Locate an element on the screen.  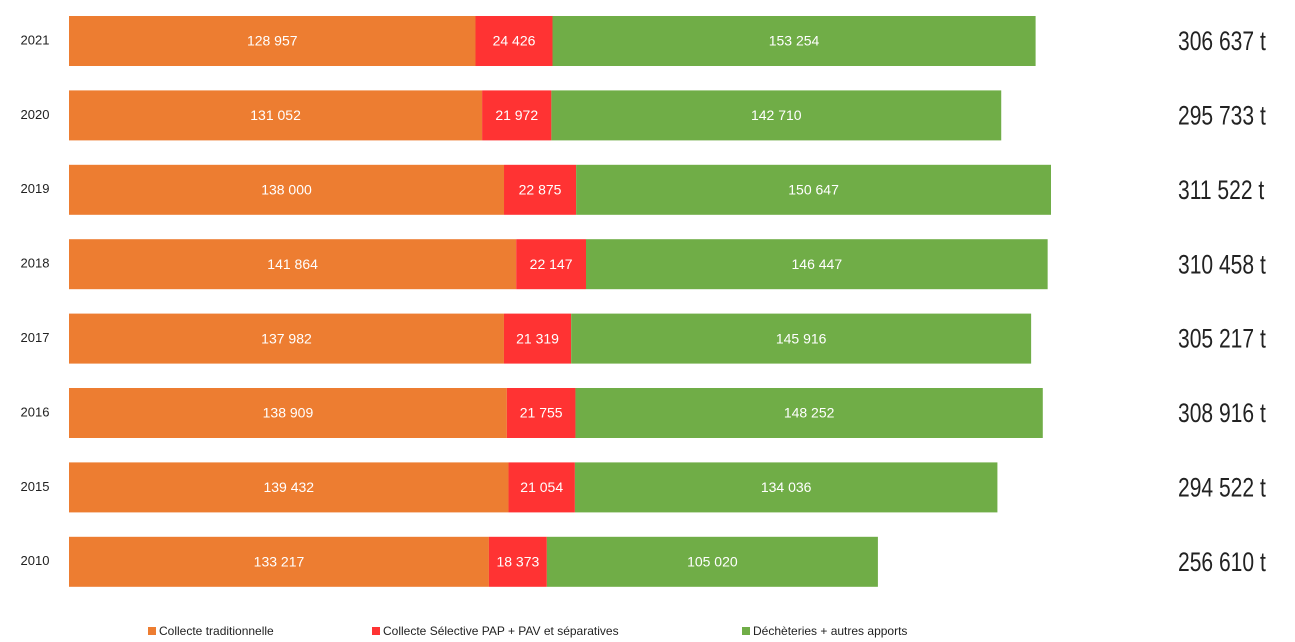
value-label: 128 957 is located at coordinates (272, 41).